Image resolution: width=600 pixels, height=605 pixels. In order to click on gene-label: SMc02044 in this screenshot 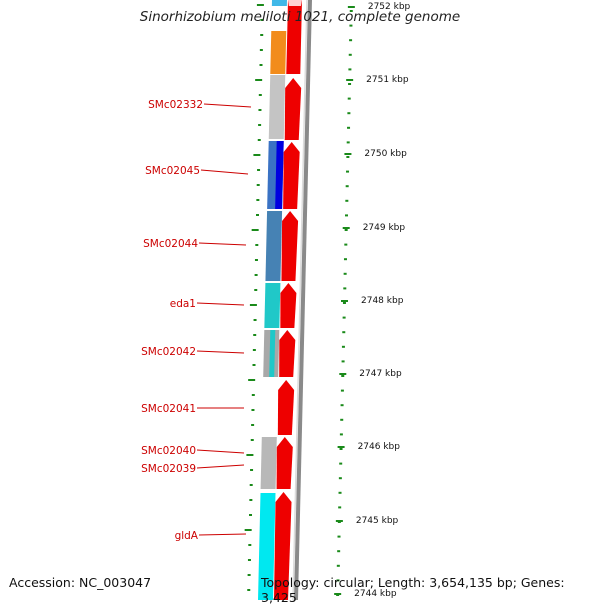, I will do `click(170, 244)`.